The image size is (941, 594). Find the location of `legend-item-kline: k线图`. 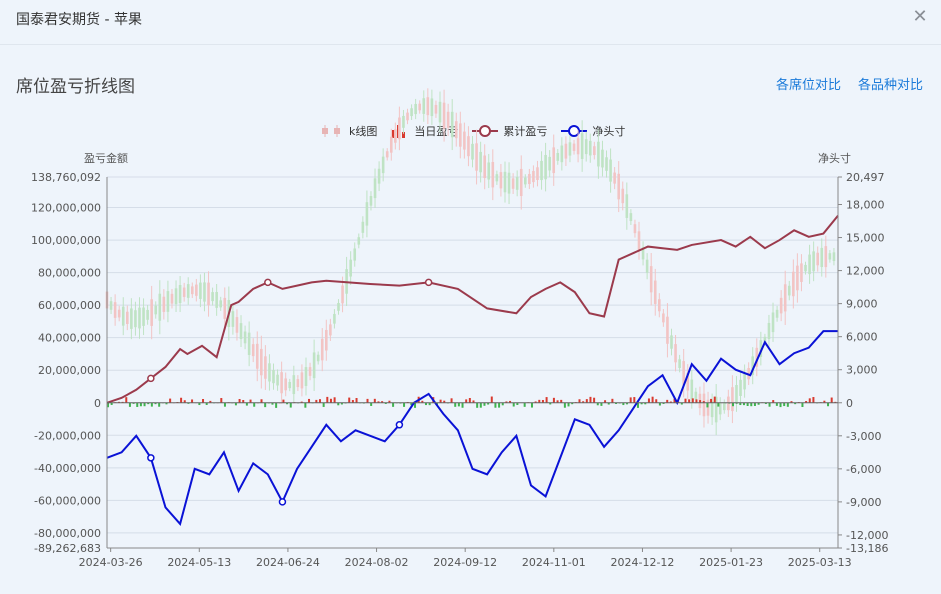

legend-item-kline: k线图 is located at coordinates (348, 131).